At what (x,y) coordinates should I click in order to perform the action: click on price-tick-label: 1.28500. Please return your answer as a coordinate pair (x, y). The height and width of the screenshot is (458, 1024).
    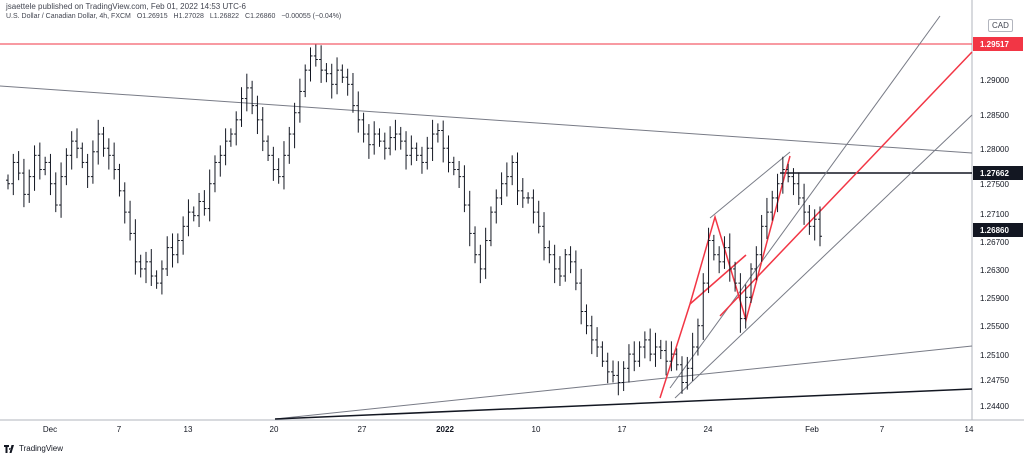
    Looking at the image, I should click on (994, 115).